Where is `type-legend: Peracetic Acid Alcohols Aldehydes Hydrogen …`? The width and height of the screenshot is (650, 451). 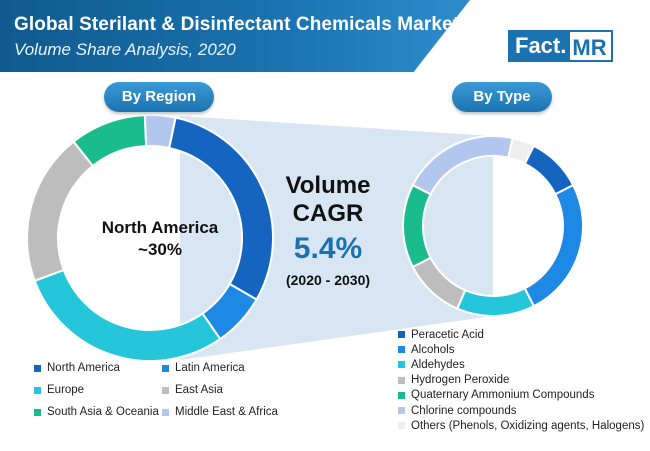
type-legend: Peracetic Acid Alcohols Aldehydes Hydrogen … is located at coordinates (523, 380).